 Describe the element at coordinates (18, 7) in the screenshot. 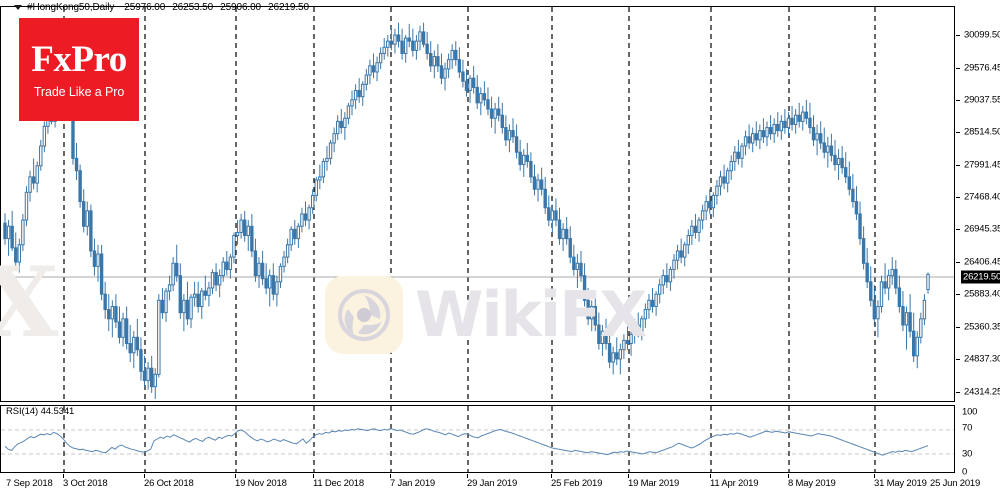

I see `triangle-down-icon` at that location.